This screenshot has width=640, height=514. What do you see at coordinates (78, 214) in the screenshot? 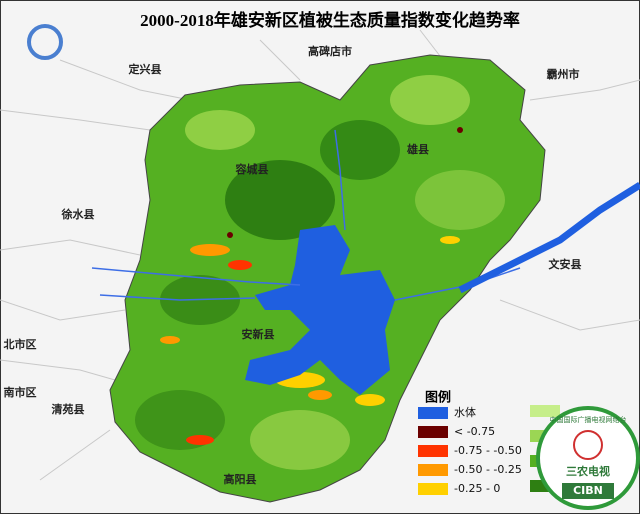
I see `place-label: 徐水县` at bounding box center [78, 214].